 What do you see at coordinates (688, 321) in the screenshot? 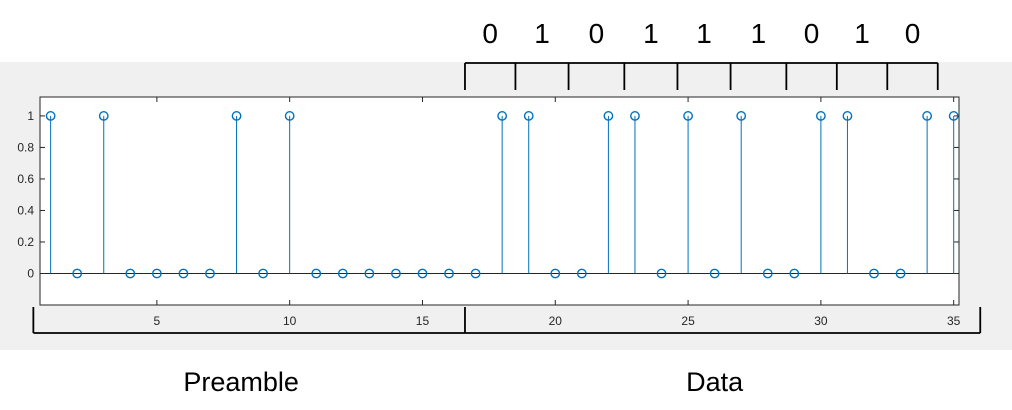
I see `x-tick-label: 25` at bounding box center [688, 321].